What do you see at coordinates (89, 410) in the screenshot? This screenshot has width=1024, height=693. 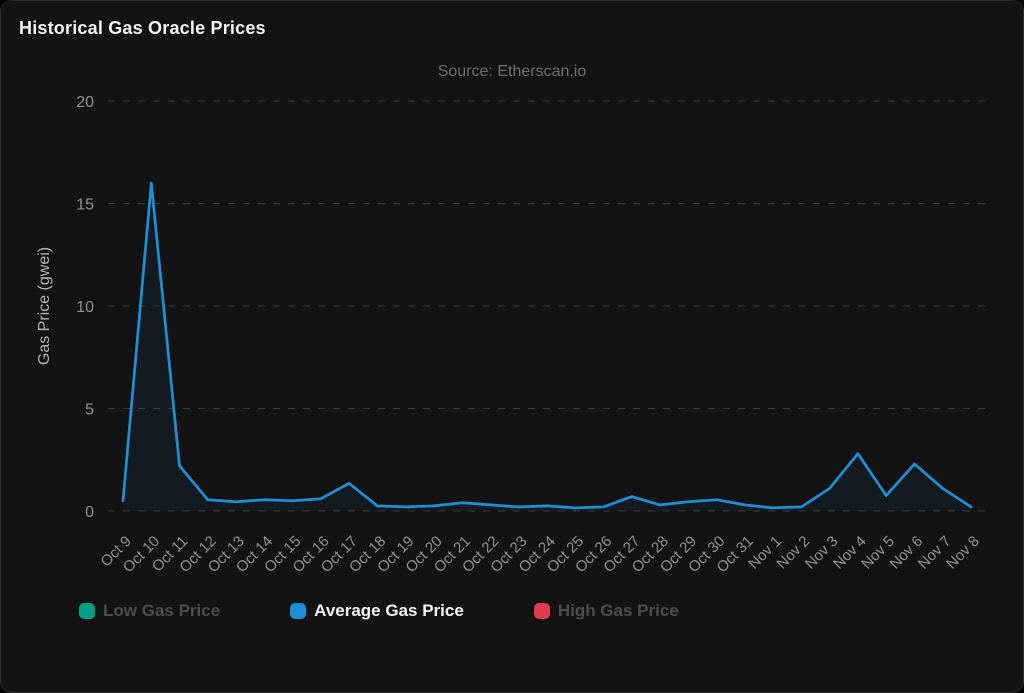 I see `y-tick-label: 5` at bounding box center [89, 410].